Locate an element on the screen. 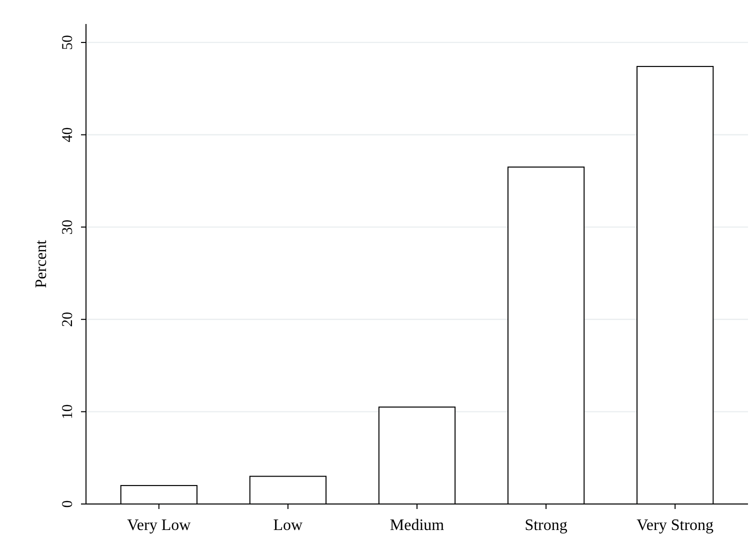  x-tick-label: Medium is located at coordinates (417, 525).